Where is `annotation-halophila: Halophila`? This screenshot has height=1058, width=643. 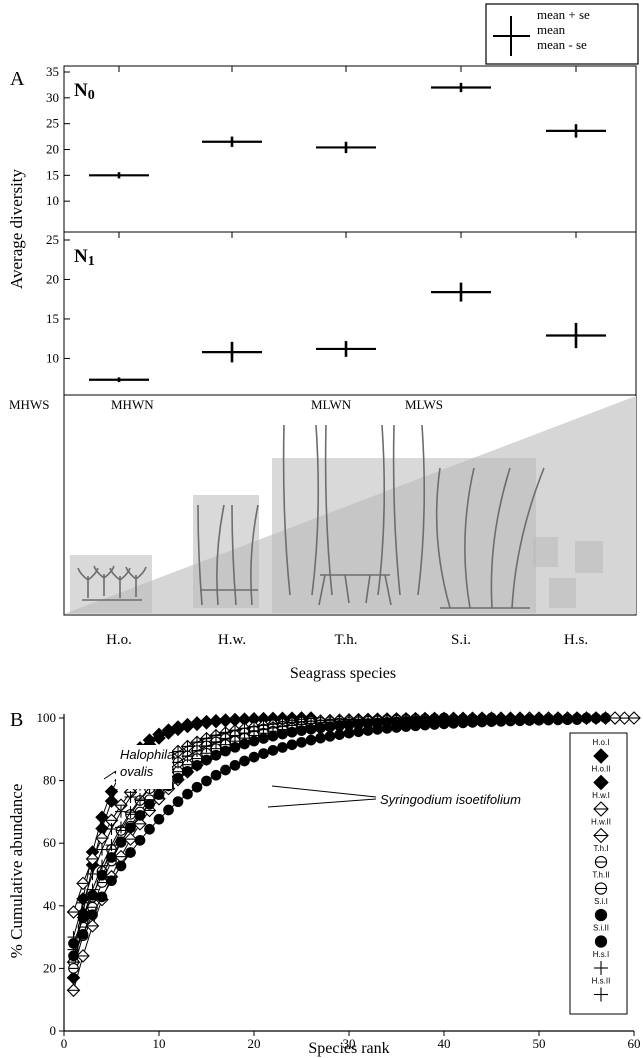 annotation-halophila: Halophila is located at coordinates (147, 754).